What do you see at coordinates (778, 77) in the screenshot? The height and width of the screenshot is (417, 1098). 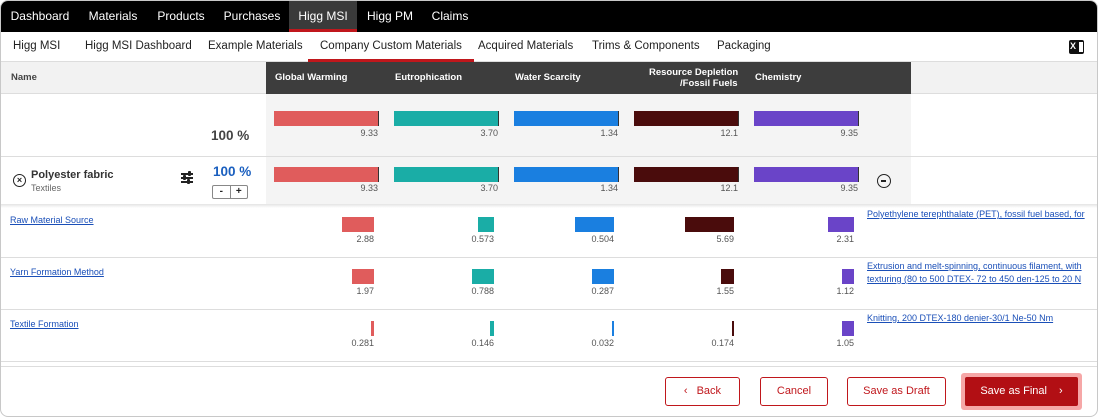 I see `col-chemistry: Chemistry` at bounding box center [778, 77].